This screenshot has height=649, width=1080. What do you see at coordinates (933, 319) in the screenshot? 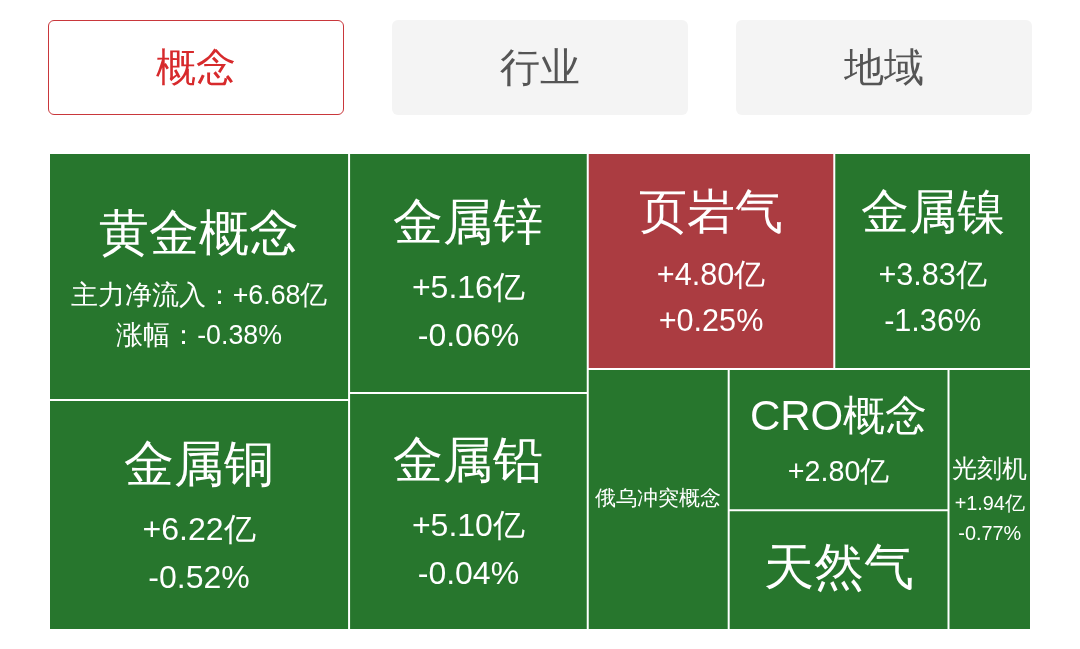
I see `data-label: -1.36%` at bounding box center [933, 319].